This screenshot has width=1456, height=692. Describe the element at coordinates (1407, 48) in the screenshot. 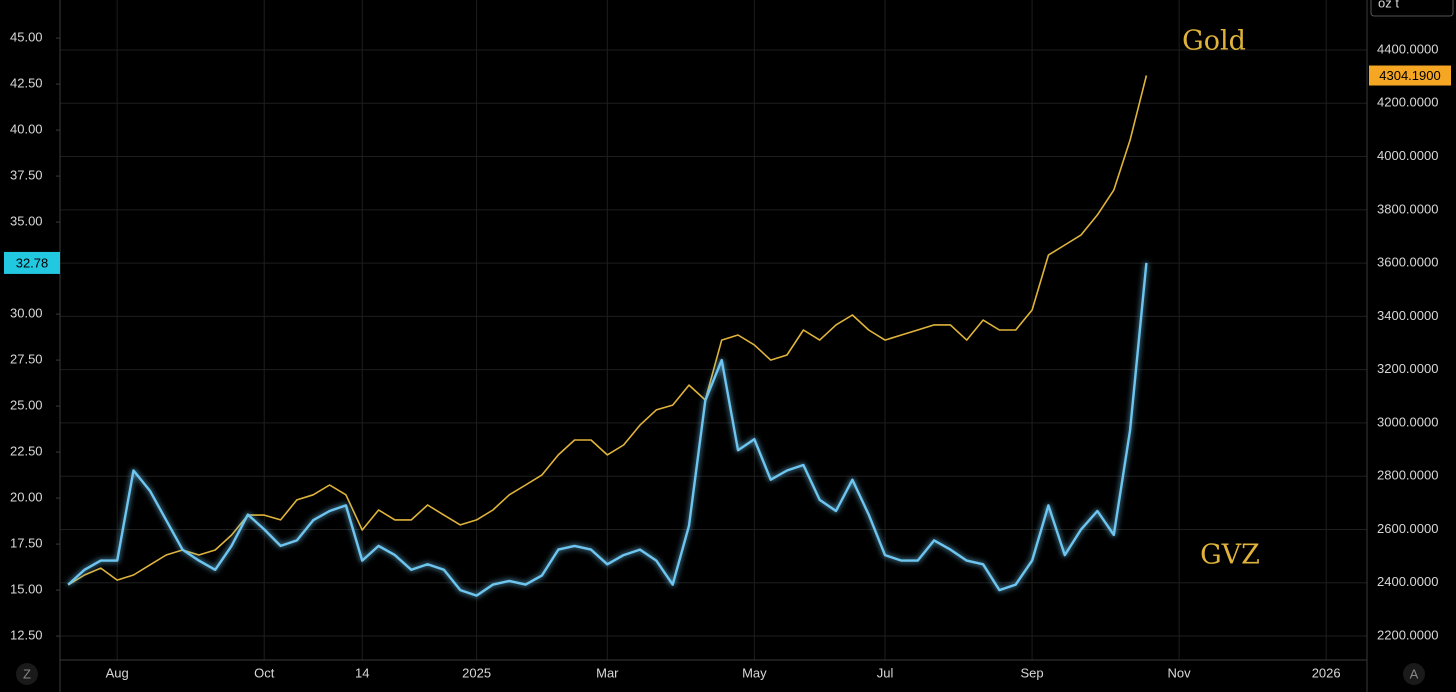

I see `y2-tick-label: 4400.0000` at that location.